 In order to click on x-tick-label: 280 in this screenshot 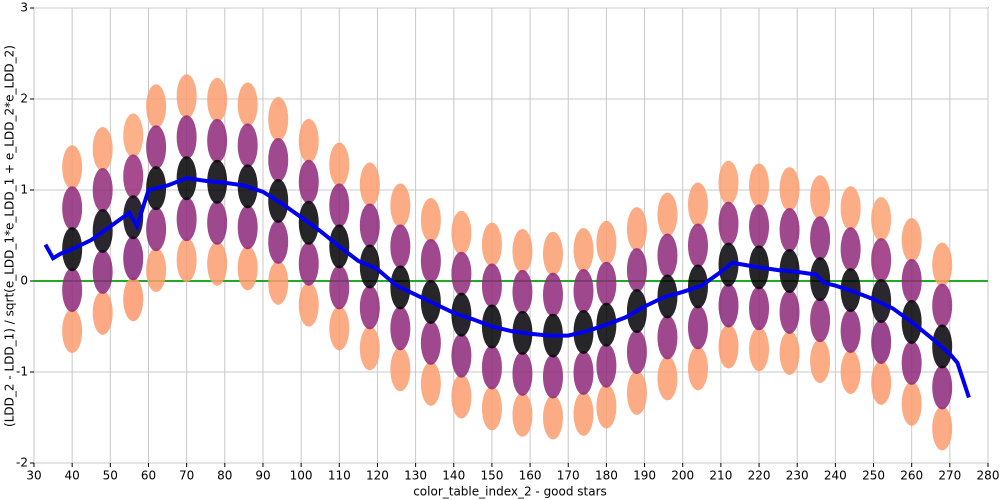, I will do `click(988, 476)`.